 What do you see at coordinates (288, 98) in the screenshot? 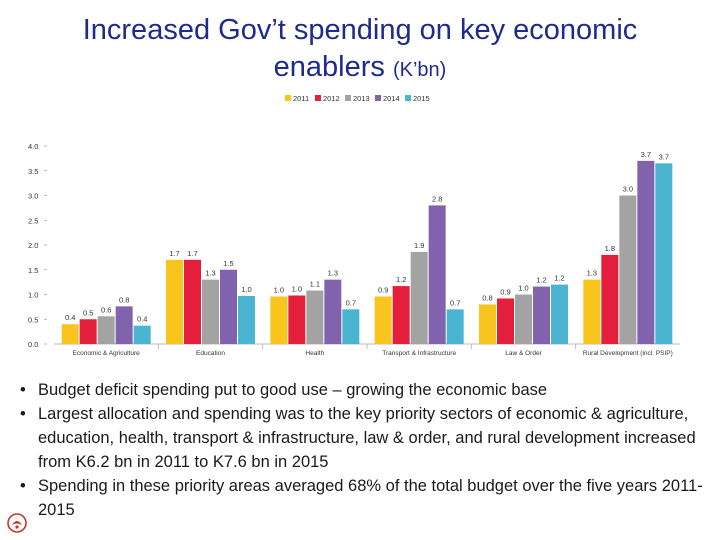
I see `legend-swatch-2011` at bounding box center [288, 98].